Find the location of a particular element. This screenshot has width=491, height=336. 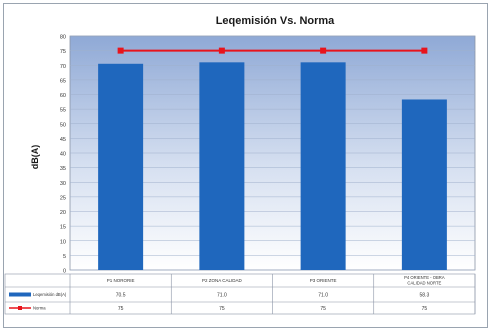

y-axis-label: dB(A) is located at coordinates (35, 157).